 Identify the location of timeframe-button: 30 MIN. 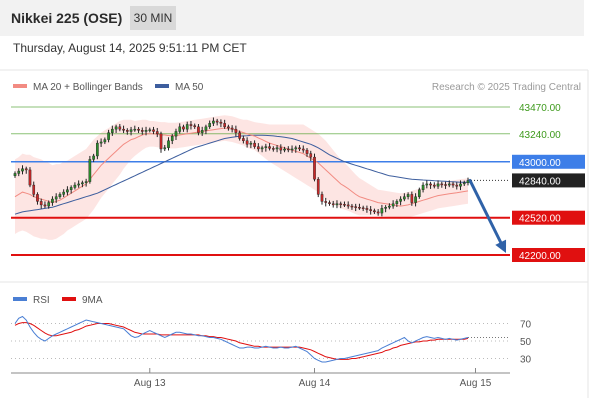
(153, 18).